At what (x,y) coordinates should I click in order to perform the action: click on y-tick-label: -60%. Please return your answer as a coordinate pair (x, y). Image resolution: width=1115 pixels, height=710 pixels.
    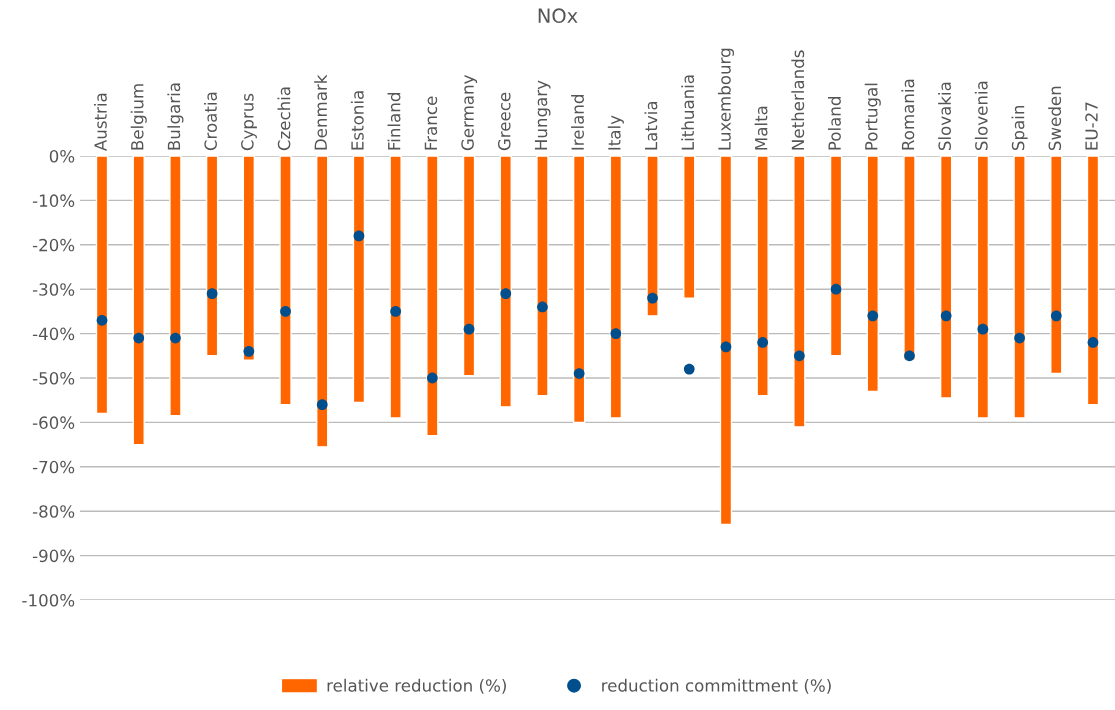
    Looking at the image, I should click on (53, 422).